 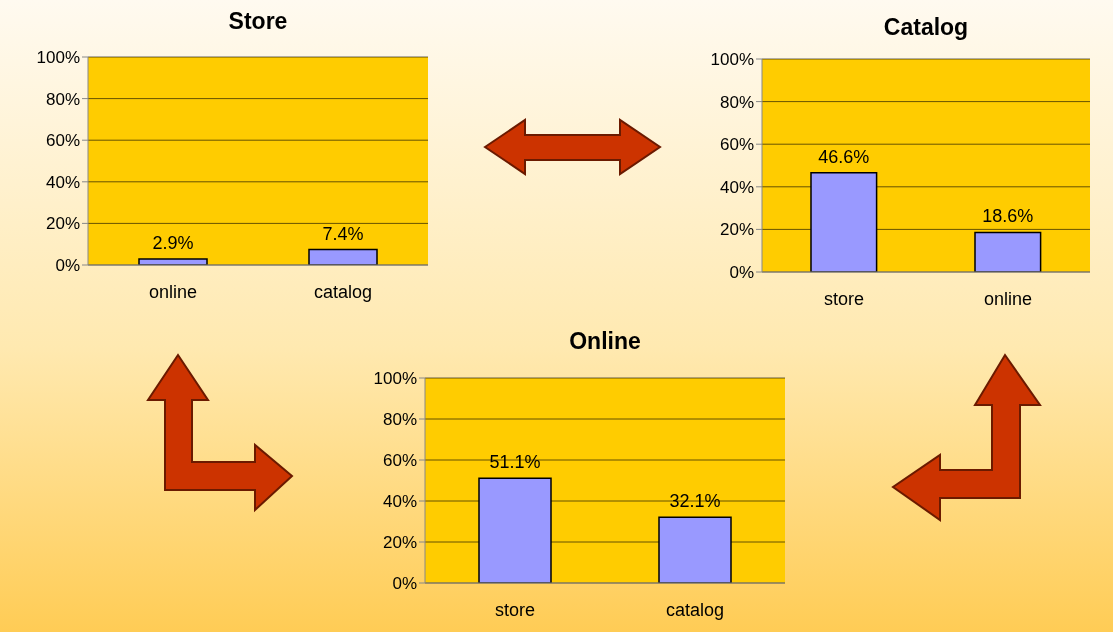 I want to click on data-label: 46.6%, so click(x=844, y=156).